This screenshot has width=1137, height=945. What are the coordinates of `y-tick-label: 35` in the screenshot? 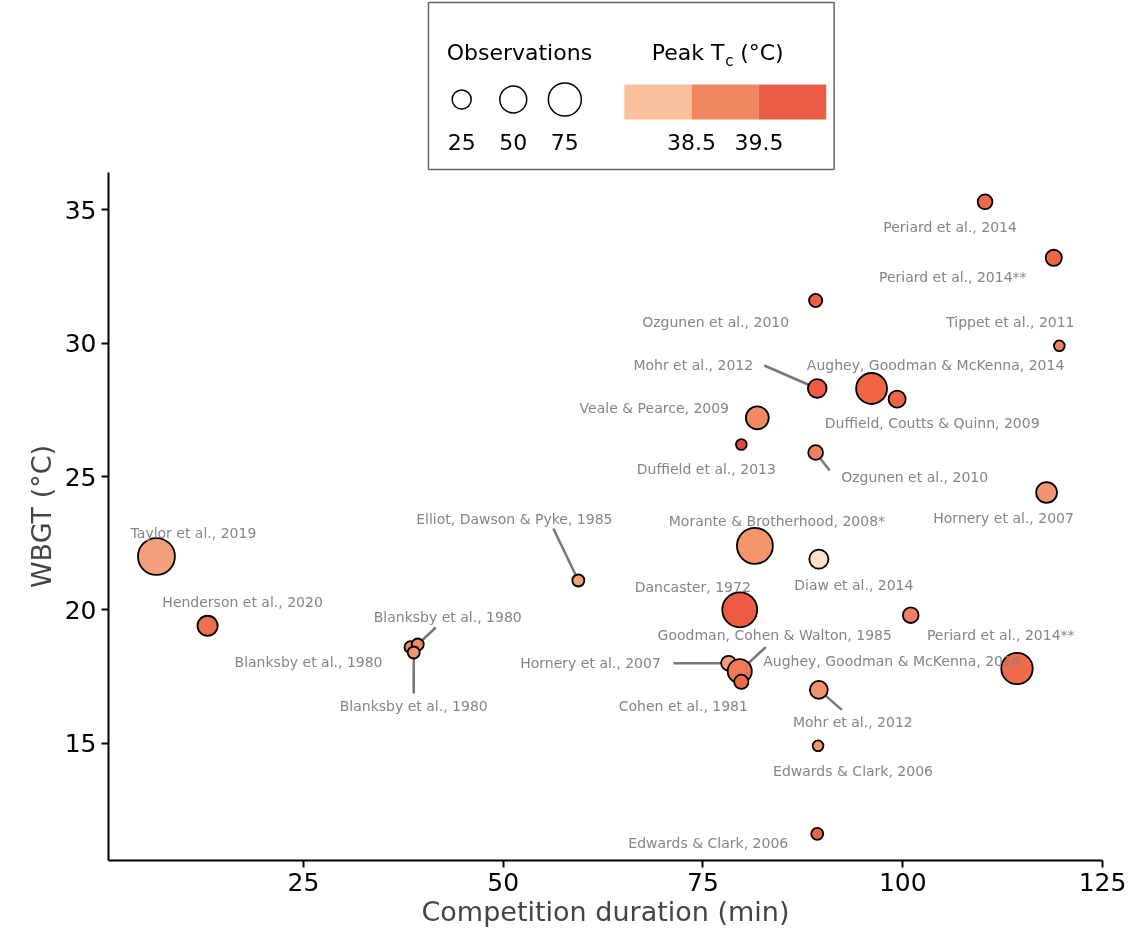 It's located at (80, 210).